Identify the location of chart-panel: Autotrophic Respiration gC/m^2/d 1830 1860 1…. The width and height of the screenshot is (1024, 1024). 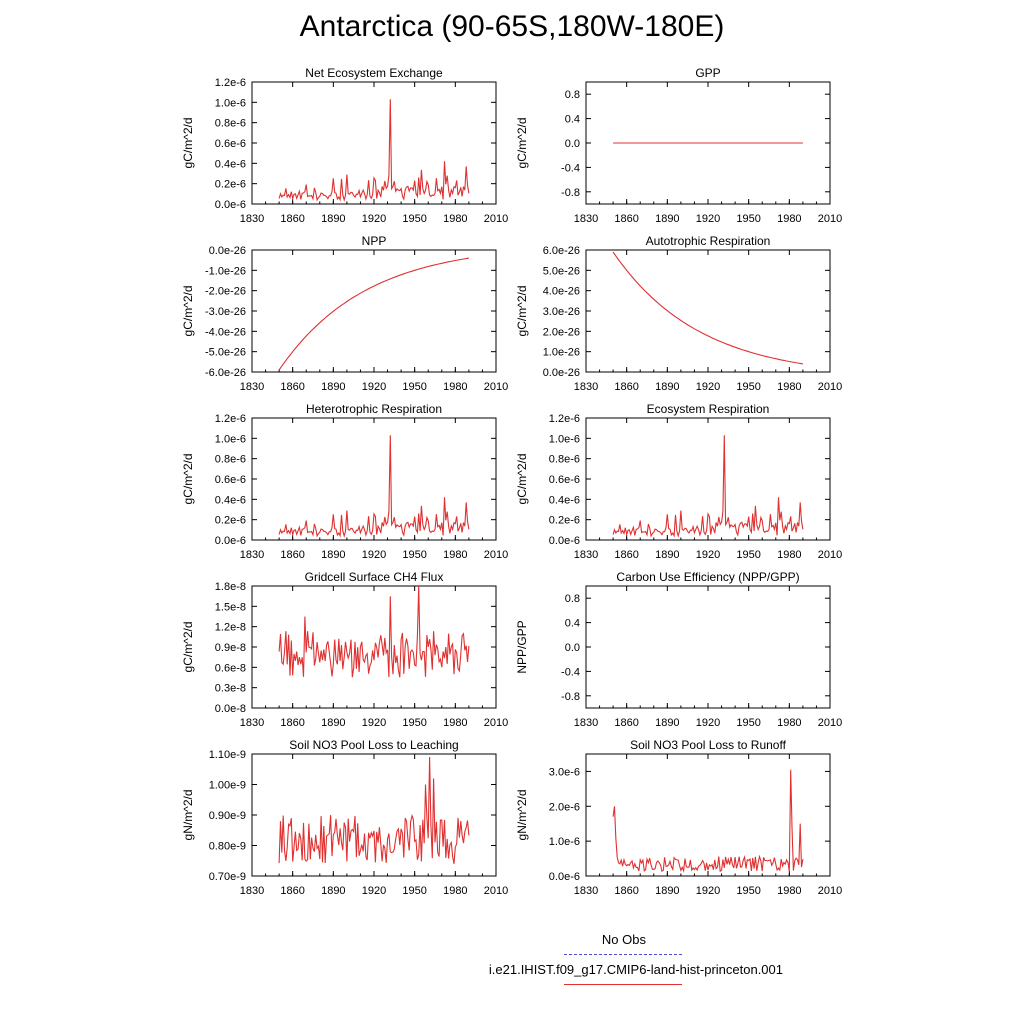
(678, 313).